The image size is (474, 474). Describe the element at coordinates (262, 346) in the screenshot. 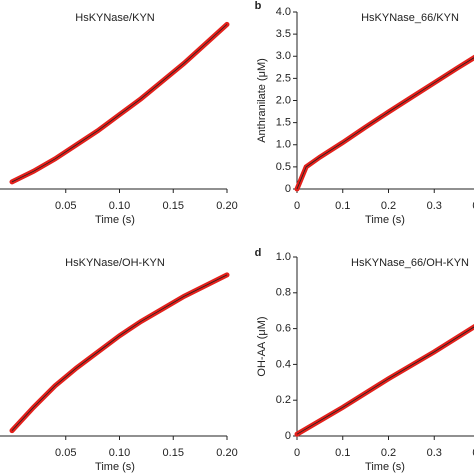

I see `y-axis-label: OH-AA (μM)` at that location.